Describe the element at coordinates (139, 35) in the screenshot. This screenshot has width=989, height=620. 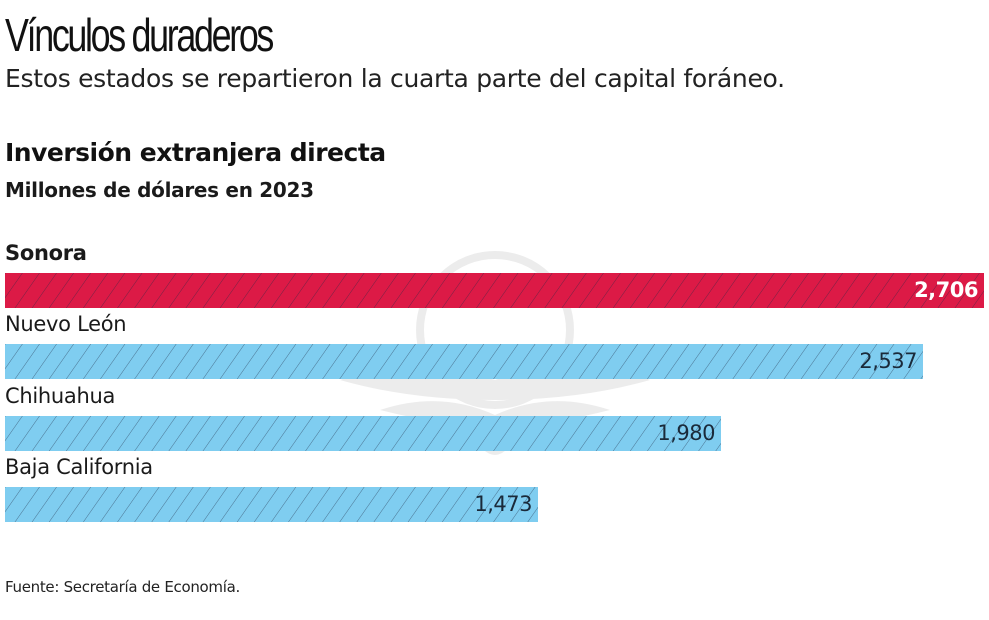
I see `page-title: Vínculos duraderos` at that location.